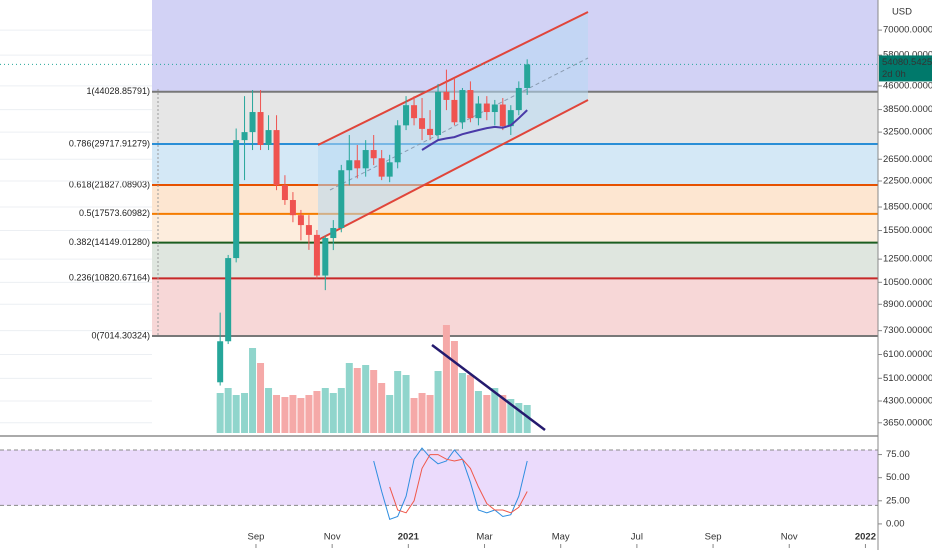 The image size is (932, 550). I want to click on last-price-label: 54080.54253, so click(907, 62).